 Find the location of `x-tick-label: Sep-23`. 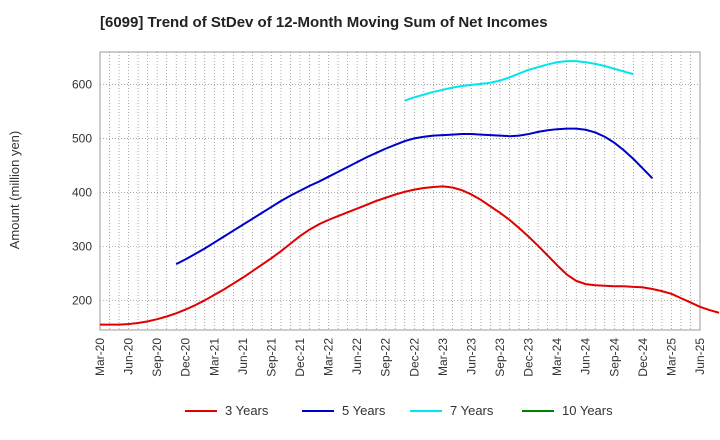

x-tick-label: Sep-23 is located at coordinates (500, 357).